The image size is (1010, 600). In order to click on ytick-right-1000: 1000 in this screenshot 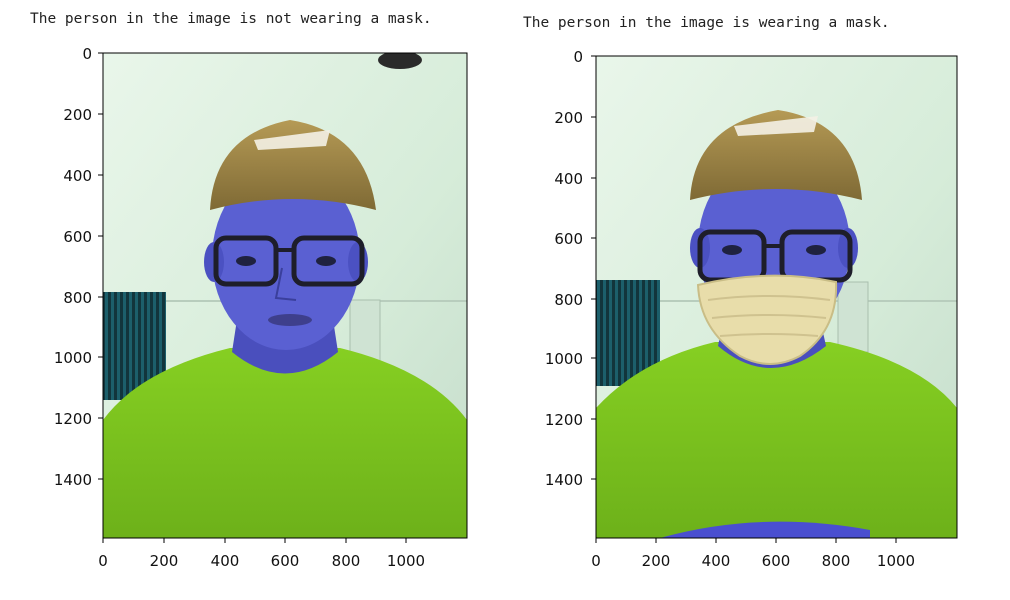, I will do `click(564, 359)`.